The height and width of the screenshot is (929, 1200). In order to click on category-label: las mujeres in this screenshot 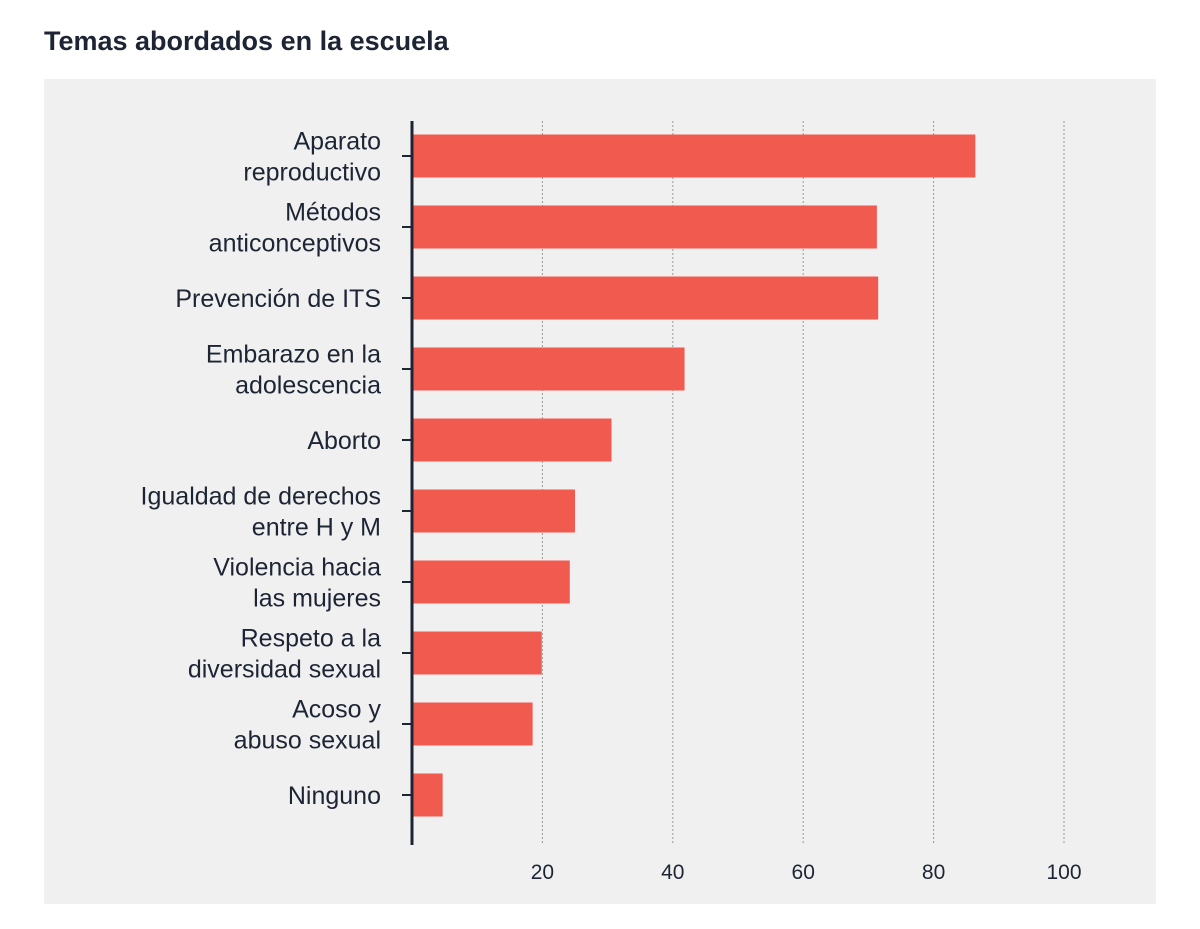, I will do `click(317, 599)`.